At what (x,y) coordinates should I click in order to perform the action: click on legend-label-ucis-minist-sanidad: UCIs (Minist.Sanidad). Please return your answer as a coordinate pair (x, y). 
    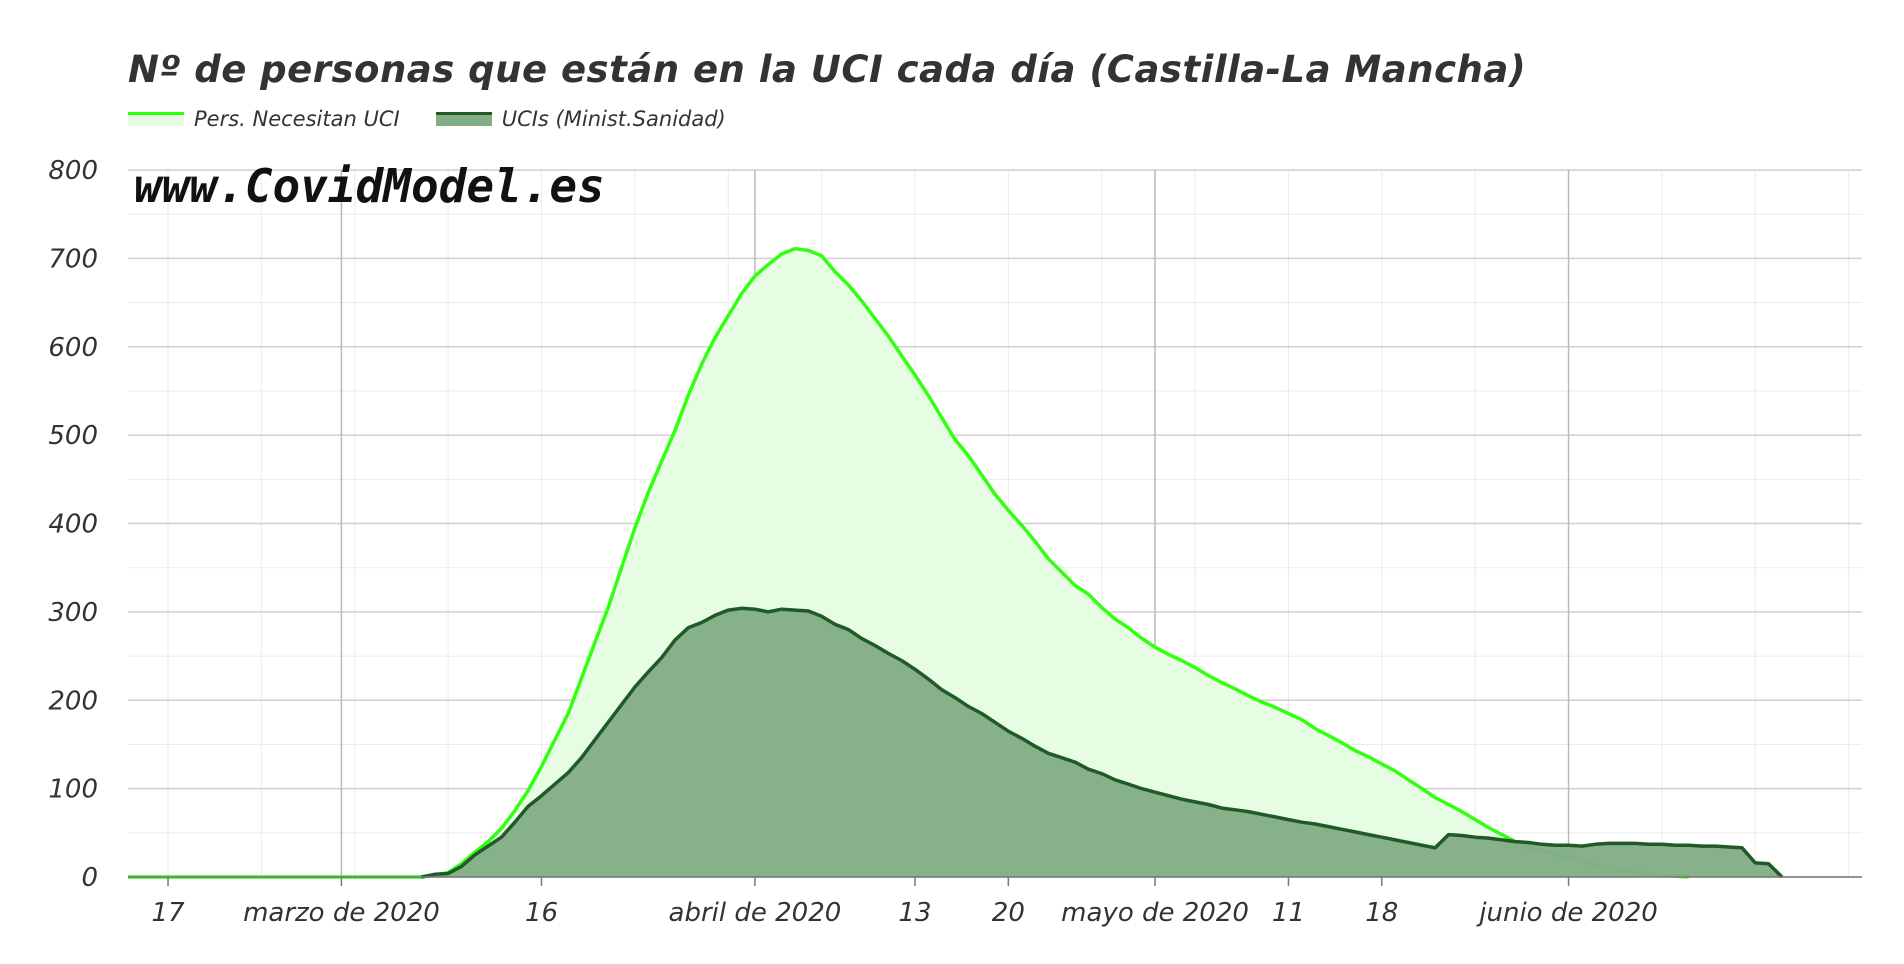
    Looking at the image, I should click on (613, 119).